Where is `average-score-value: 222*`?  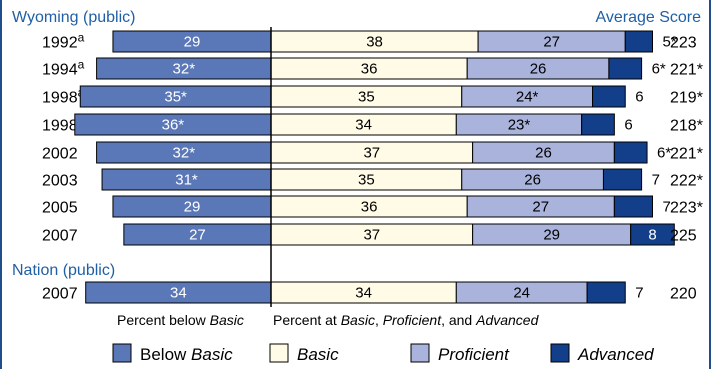 average-score-value: 222* is located at coordinates (686, 181).